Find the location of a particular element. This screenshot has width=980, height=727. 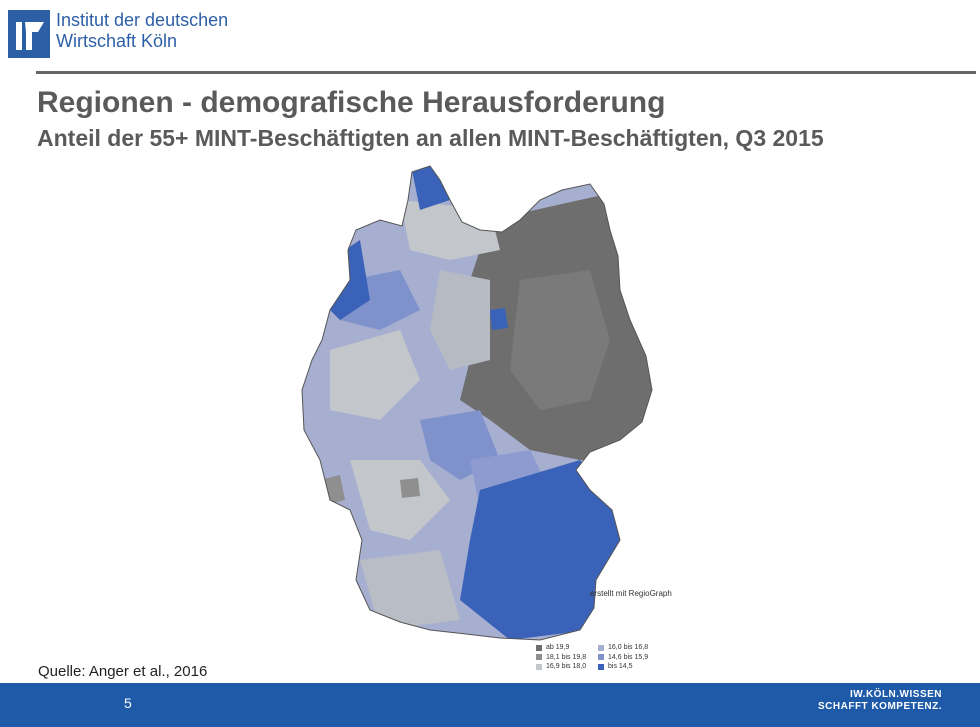

legend-label: 16,0 bis 16,8 is located at coordinates (628, 648).